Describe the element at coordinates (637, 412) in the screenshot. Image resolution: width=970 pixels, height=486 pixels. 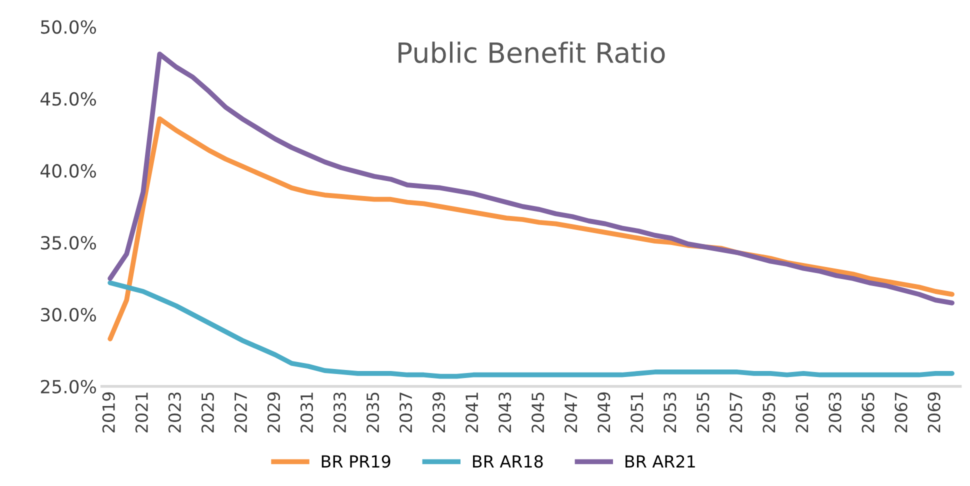
I see `x-tick-label: 2051` at that location.